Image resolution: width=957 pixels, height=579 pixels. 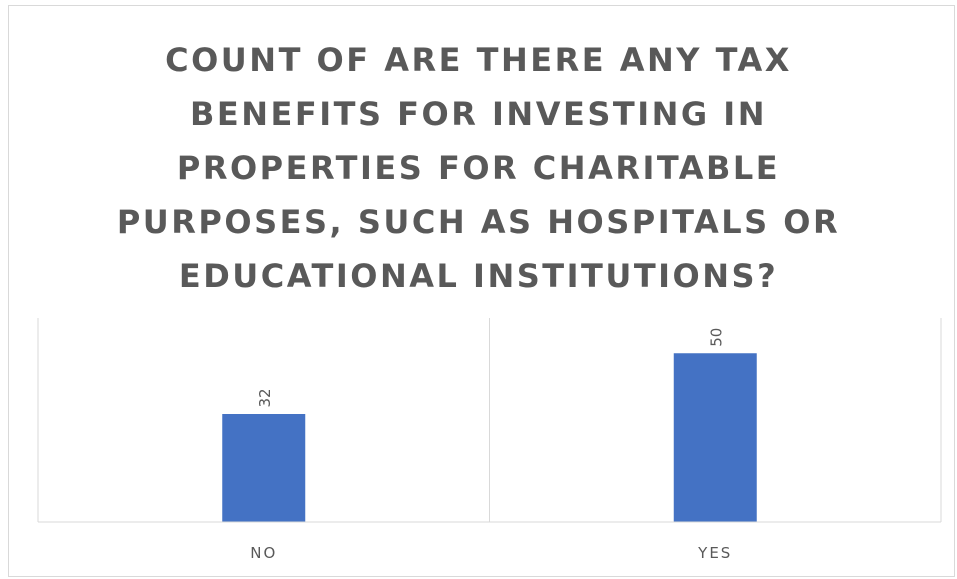 I want to click on data-label-yes: 50, so click(x=716, y=337).